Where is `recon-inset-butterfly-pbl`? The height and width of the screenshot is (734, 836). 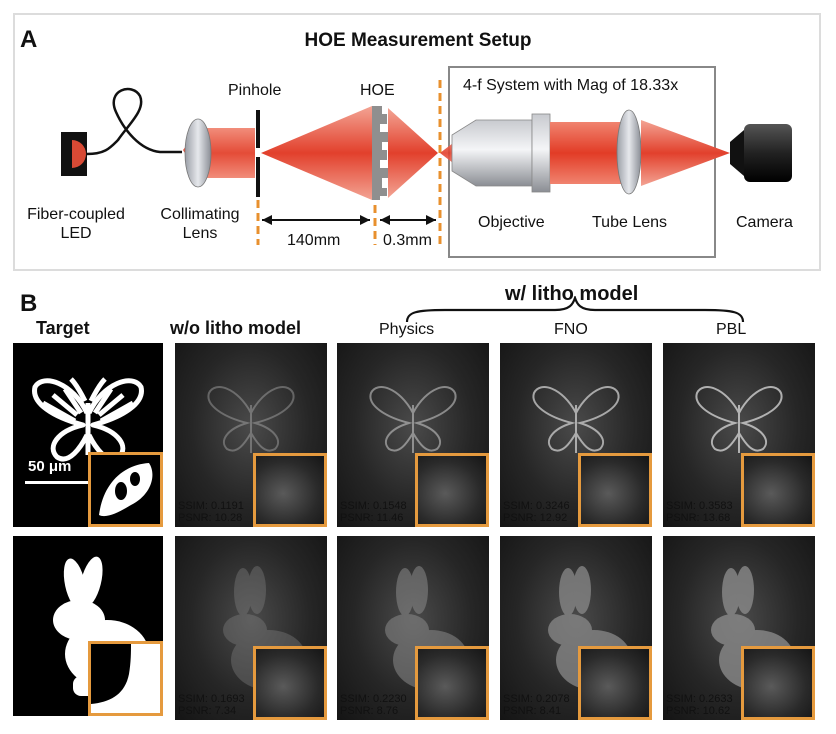 recon-inset-butterfly-pbl is located at coordinates (778, 490).